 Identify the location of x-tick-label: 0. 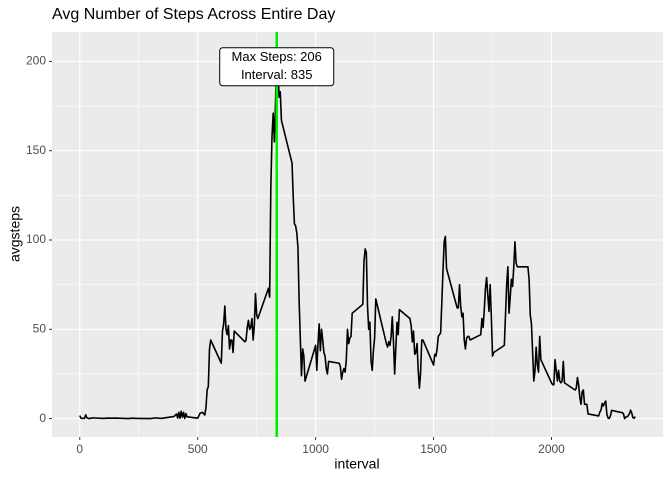
(79, 449).